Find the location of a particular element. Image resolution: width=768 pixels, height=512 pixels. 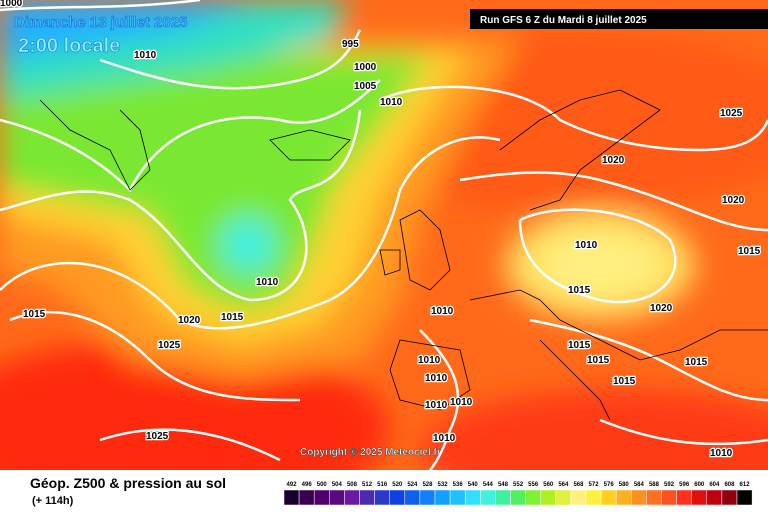

scale-label: 564 is located at coordinates (563, 485).